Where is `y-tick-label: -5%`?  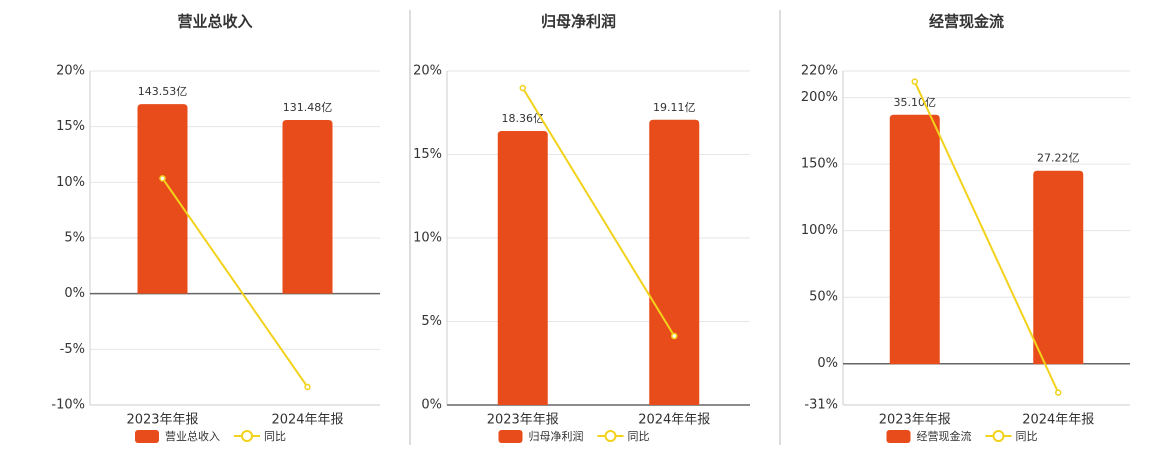
y-tick-label: -5% is located at coordinates (72, 349).